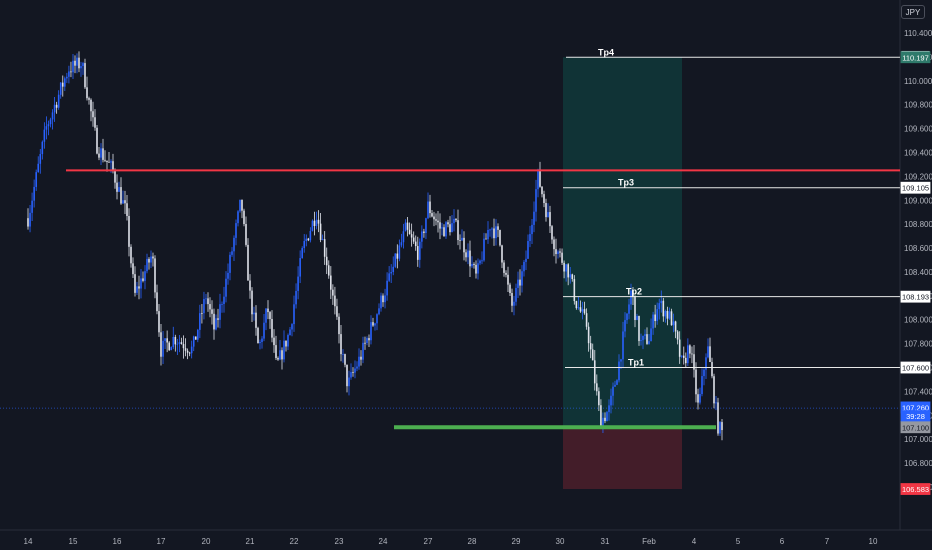 The width and height of the screenshot is (932, 550). I want to click on x-tick-label: 5, so click(738, 541).